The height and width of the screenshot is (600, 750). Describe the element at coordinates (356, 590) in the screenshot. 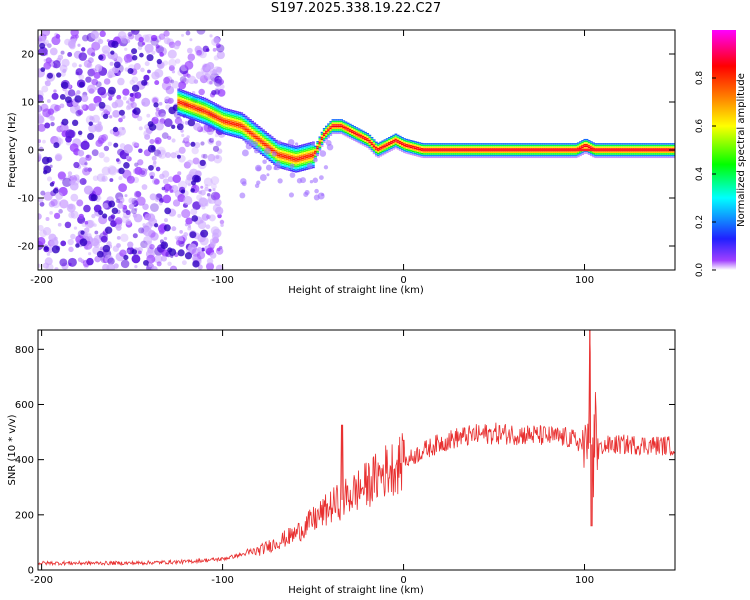

I see `snr-xlabel: Height of straight line (km)` at that location.